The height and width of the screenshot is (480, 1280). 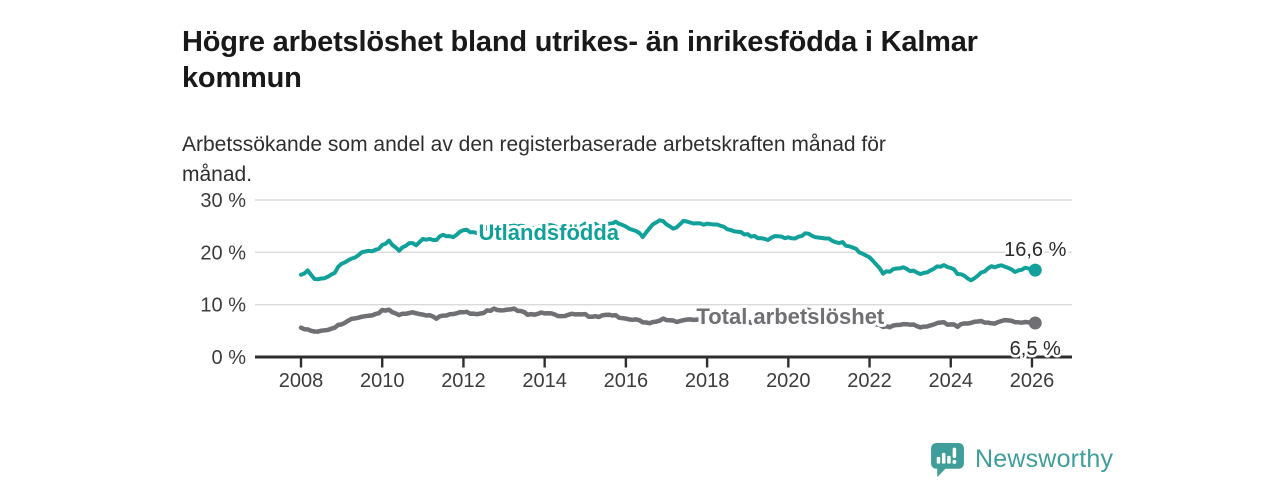 I want to click on page-title-line2: kommun, so click(x=242, y=78).